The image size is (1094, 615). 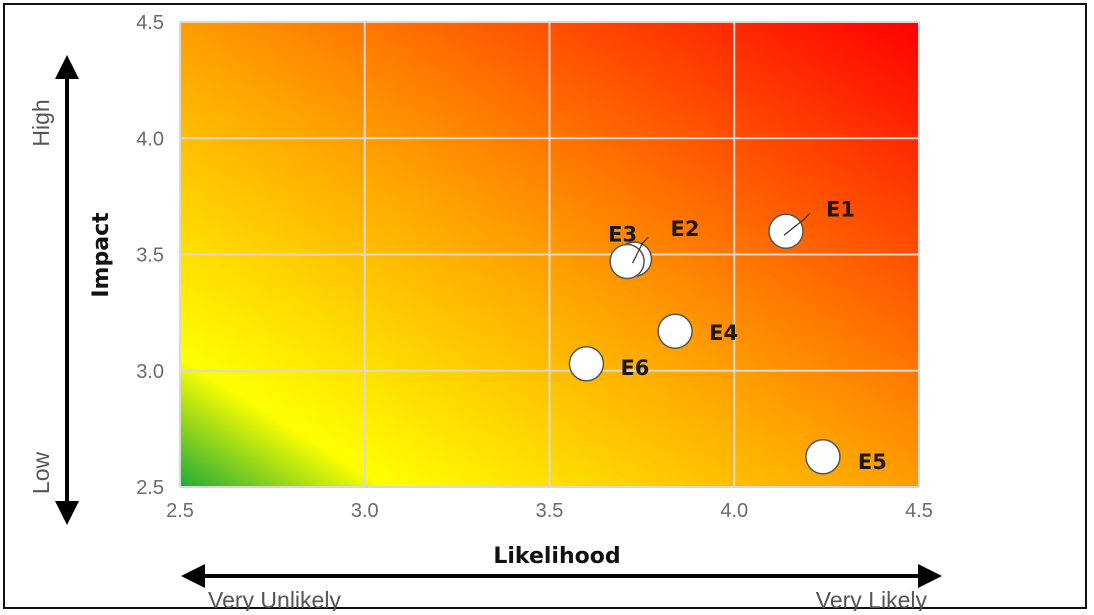 What do you see at coordinates (101, 255) in the screenshot?
I see `y-axis-title: Impact` at bounding box center [101, 255].